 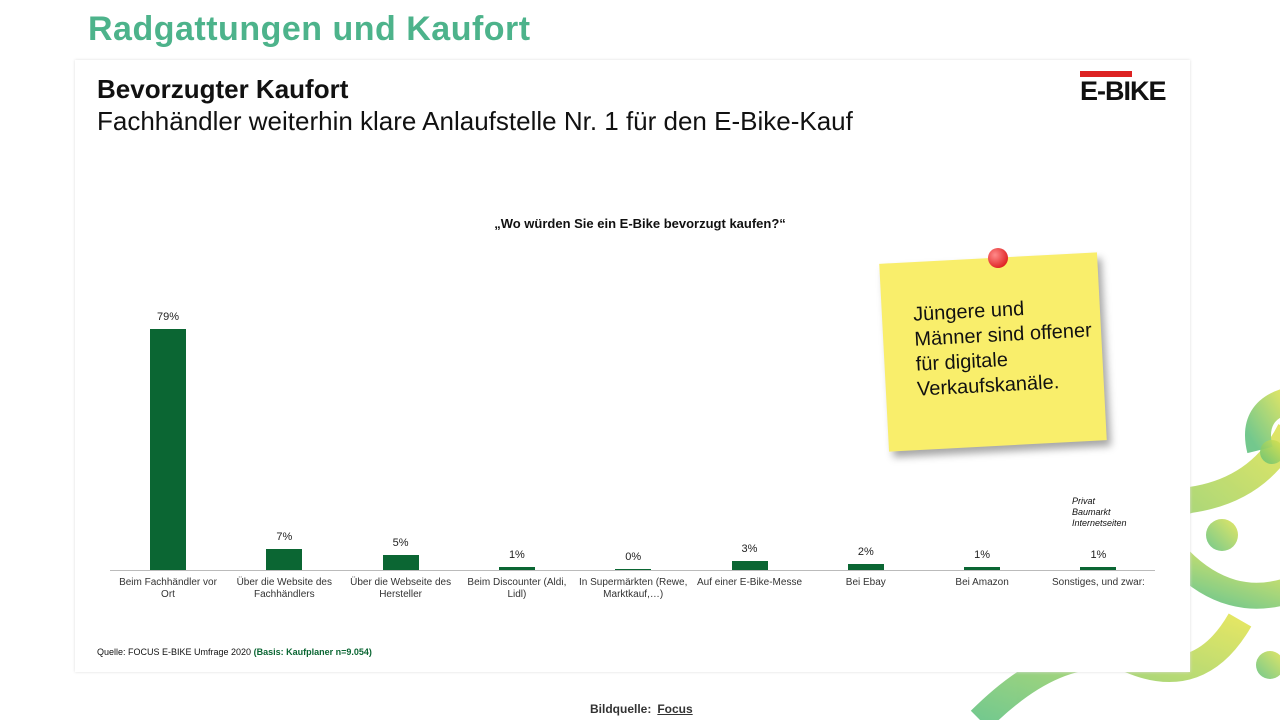 I want to click on category-label: Beim Discounter (Aldi, Lidl), so click(x=517, y=588).